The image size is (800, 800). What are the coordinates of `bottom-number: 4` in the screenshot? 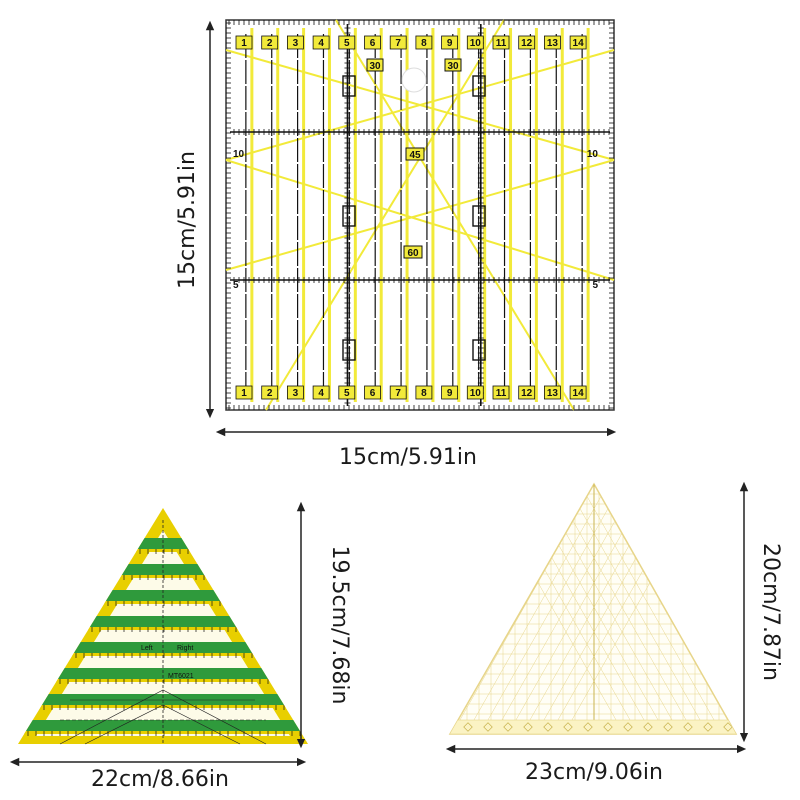 It's located at (321, 393).